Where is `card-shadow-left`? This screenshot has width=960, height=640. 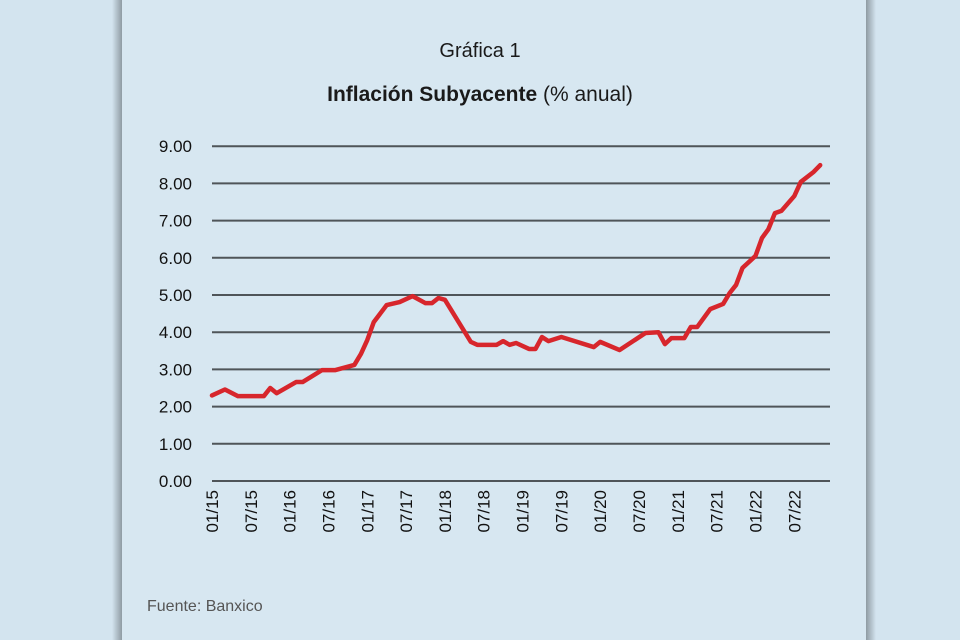 card-shadow-left is located at coordinates (117, 320).